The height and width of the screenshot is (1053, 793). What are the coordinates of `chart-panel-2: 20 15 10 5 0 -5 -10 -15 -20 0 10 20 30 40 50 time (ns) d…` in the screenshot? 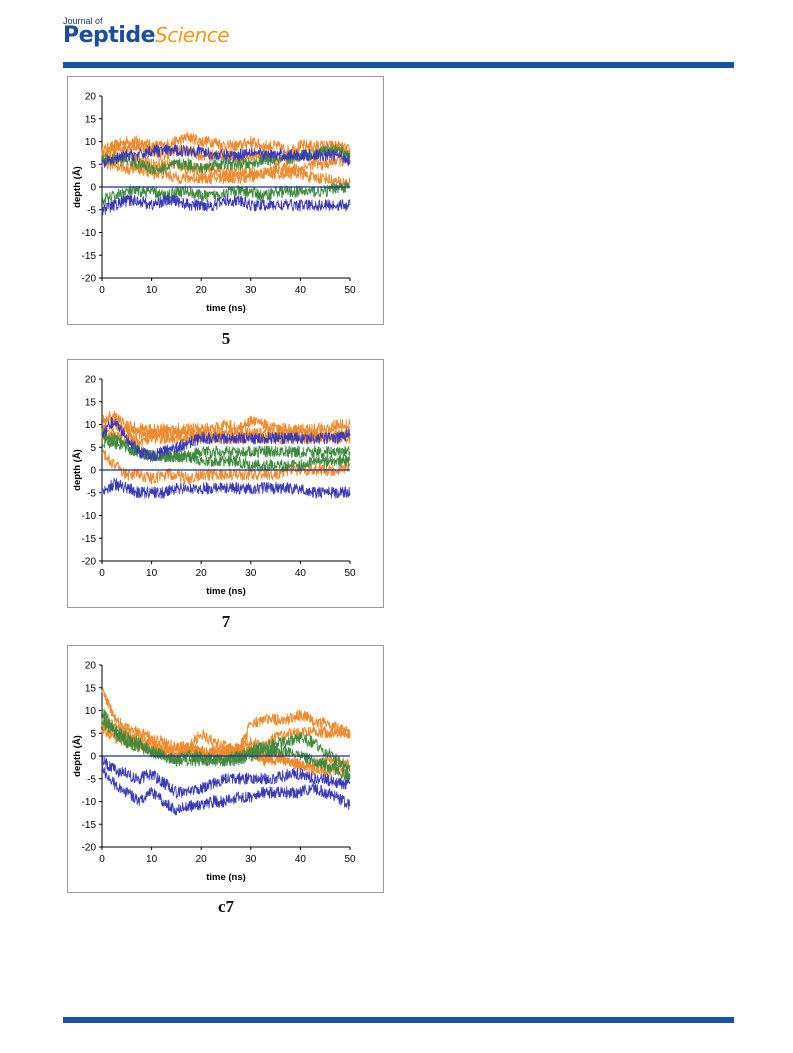 It's located at (225, 483).